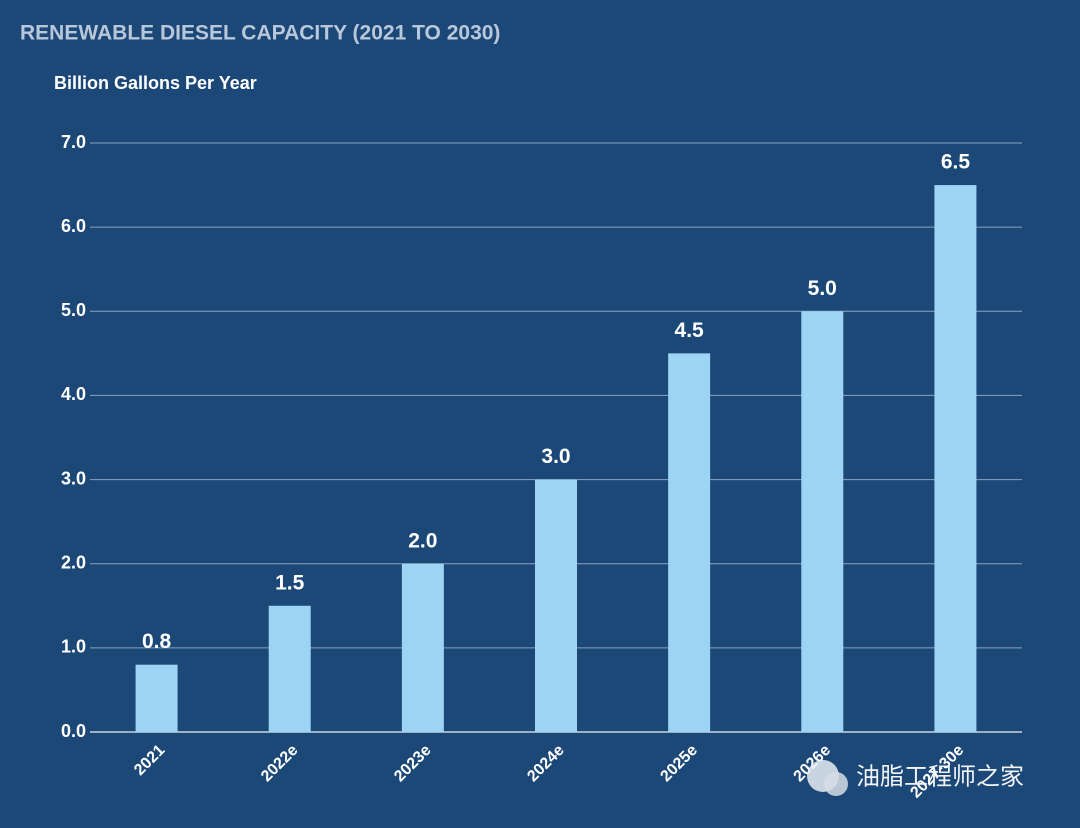 The image size is (1080, 828). Describe the element at coordinates (260, 33) in the screenshot. I see `chart-title: RENEWABLE DIESEL CAPACITY (2021 TO 2030)` at that location.